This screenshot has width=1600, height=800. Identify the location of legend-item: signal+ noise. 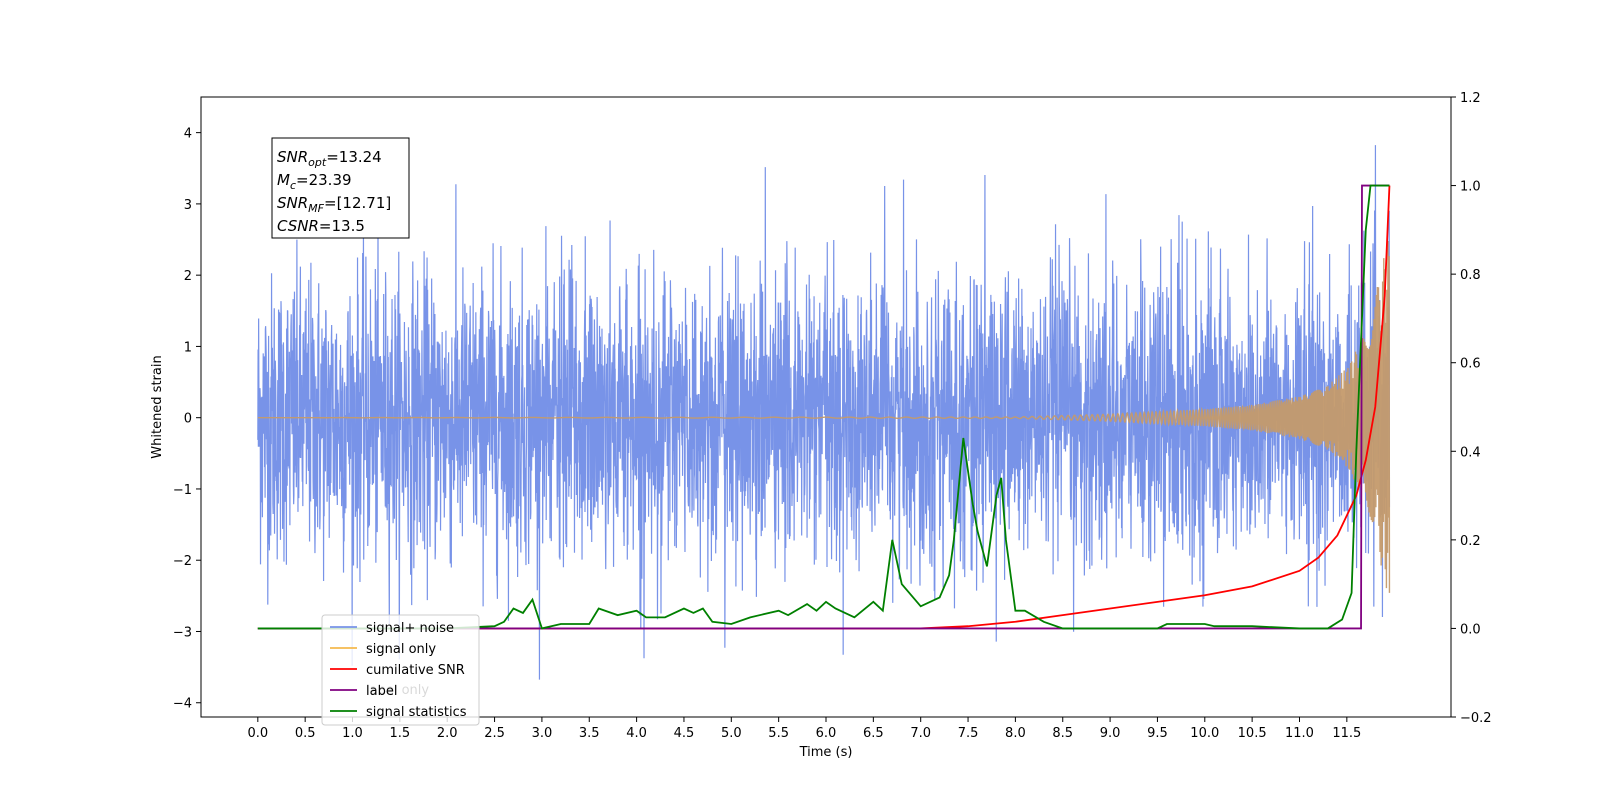
(392, 628).